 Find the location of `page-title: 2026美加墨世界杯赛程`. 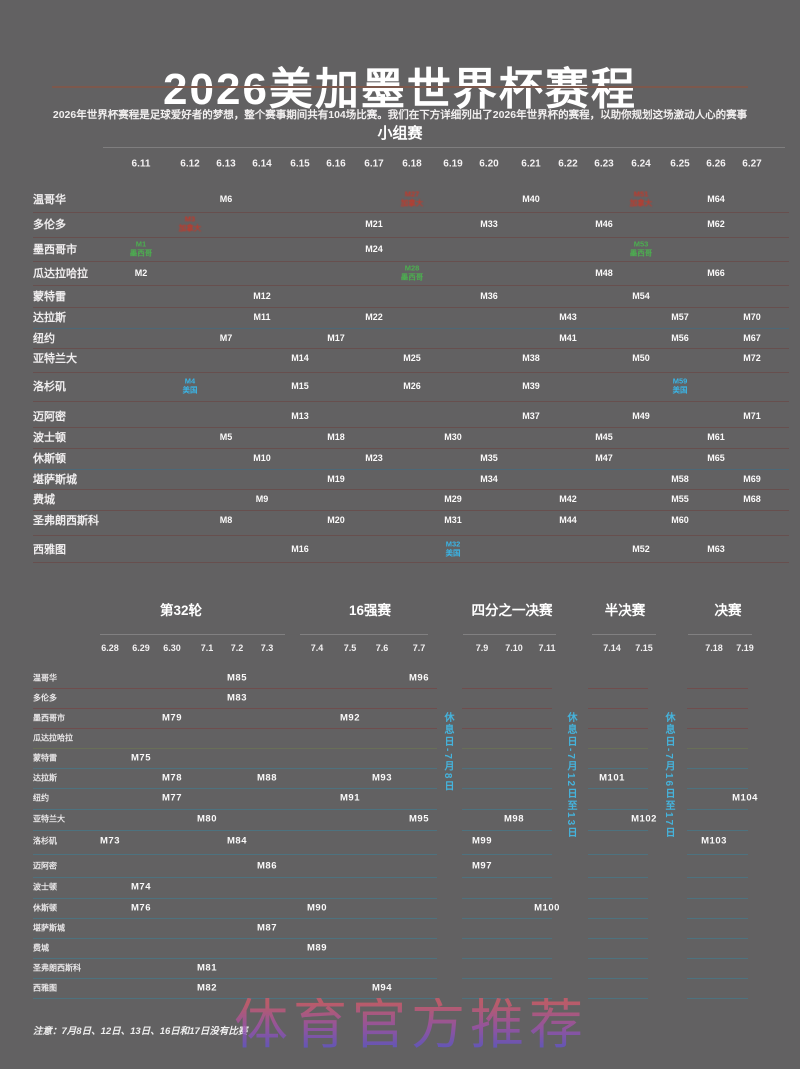

page-title: 2026美加墨世界杯赛程 is located at coordinates (400, 90).